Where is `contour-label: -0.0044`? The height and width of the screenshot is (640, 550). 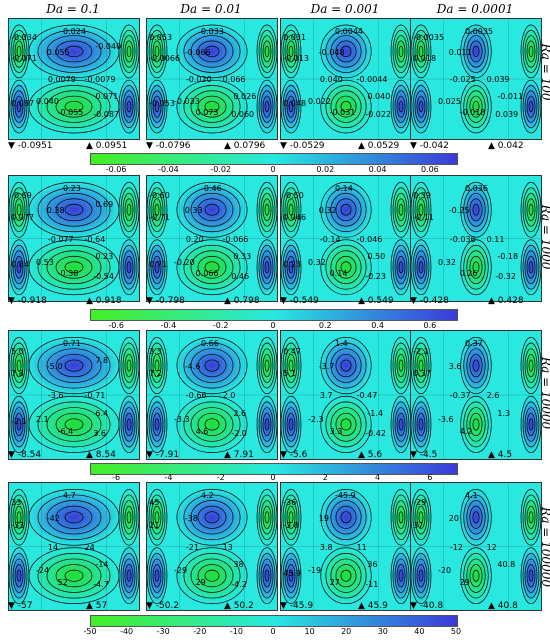 contour-label: -0.0044 is located at coordinates (372, 80).